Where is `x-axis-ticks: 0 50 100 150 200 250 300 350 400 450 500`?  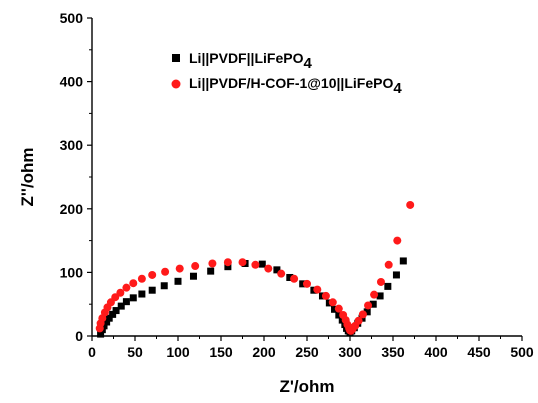 x-axis-ticks: 0 50 100 150 200 250 300 350 400 450 500 is located at coordinates (311, 348).